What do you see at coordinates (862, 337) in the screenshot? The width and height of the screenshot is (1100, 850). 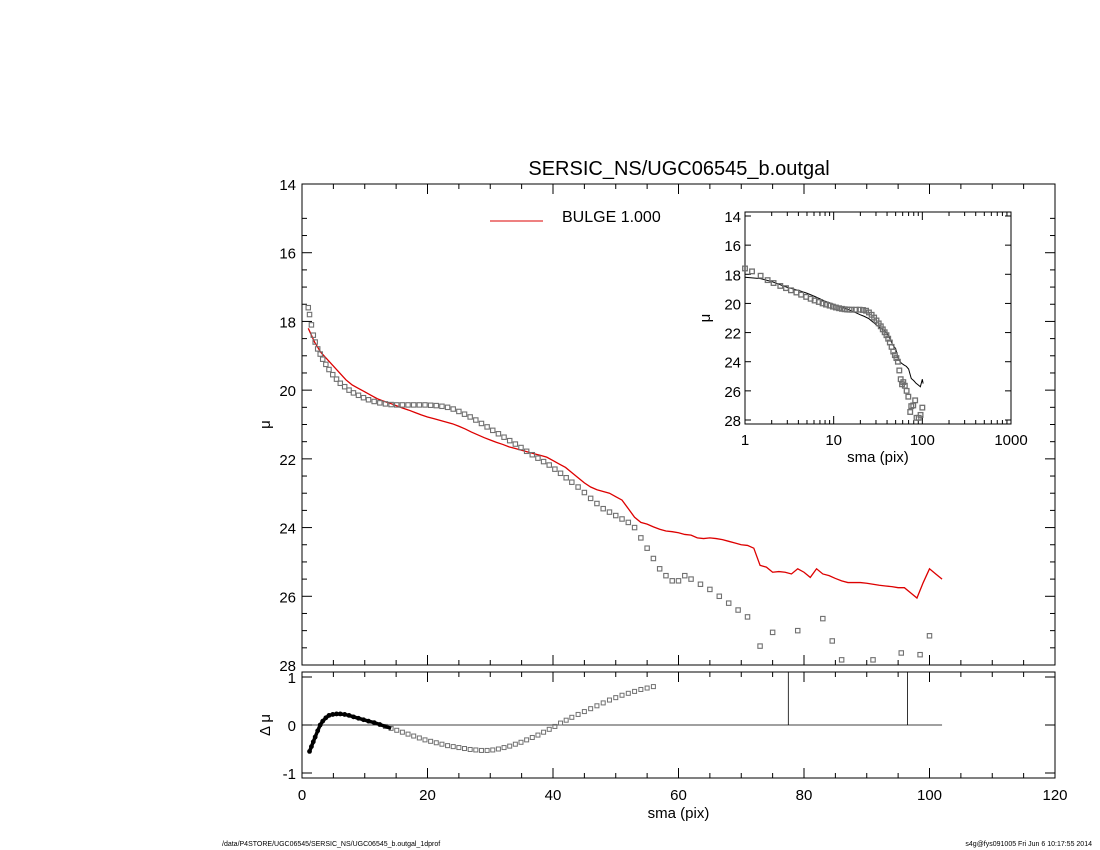 I see `inset-log-panel: 14 16 18 20 22 24 26 281 10 100 1000 sma (pix) μ` at bounding box center [862, 337].